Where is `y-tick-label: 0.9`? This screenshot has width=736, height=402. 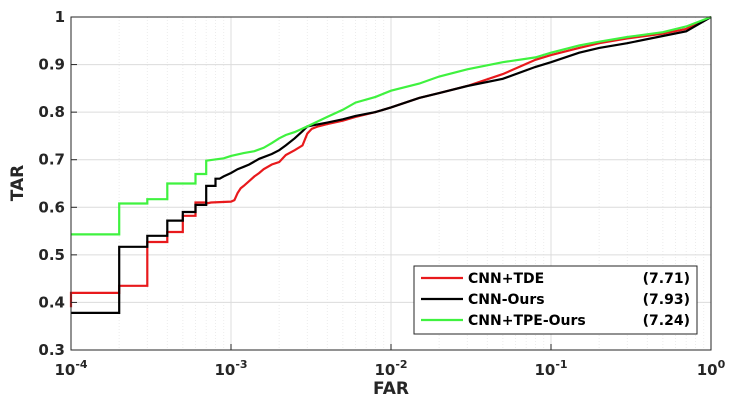 y-tick-label: 0.9 is located at coordinates (51, 65).